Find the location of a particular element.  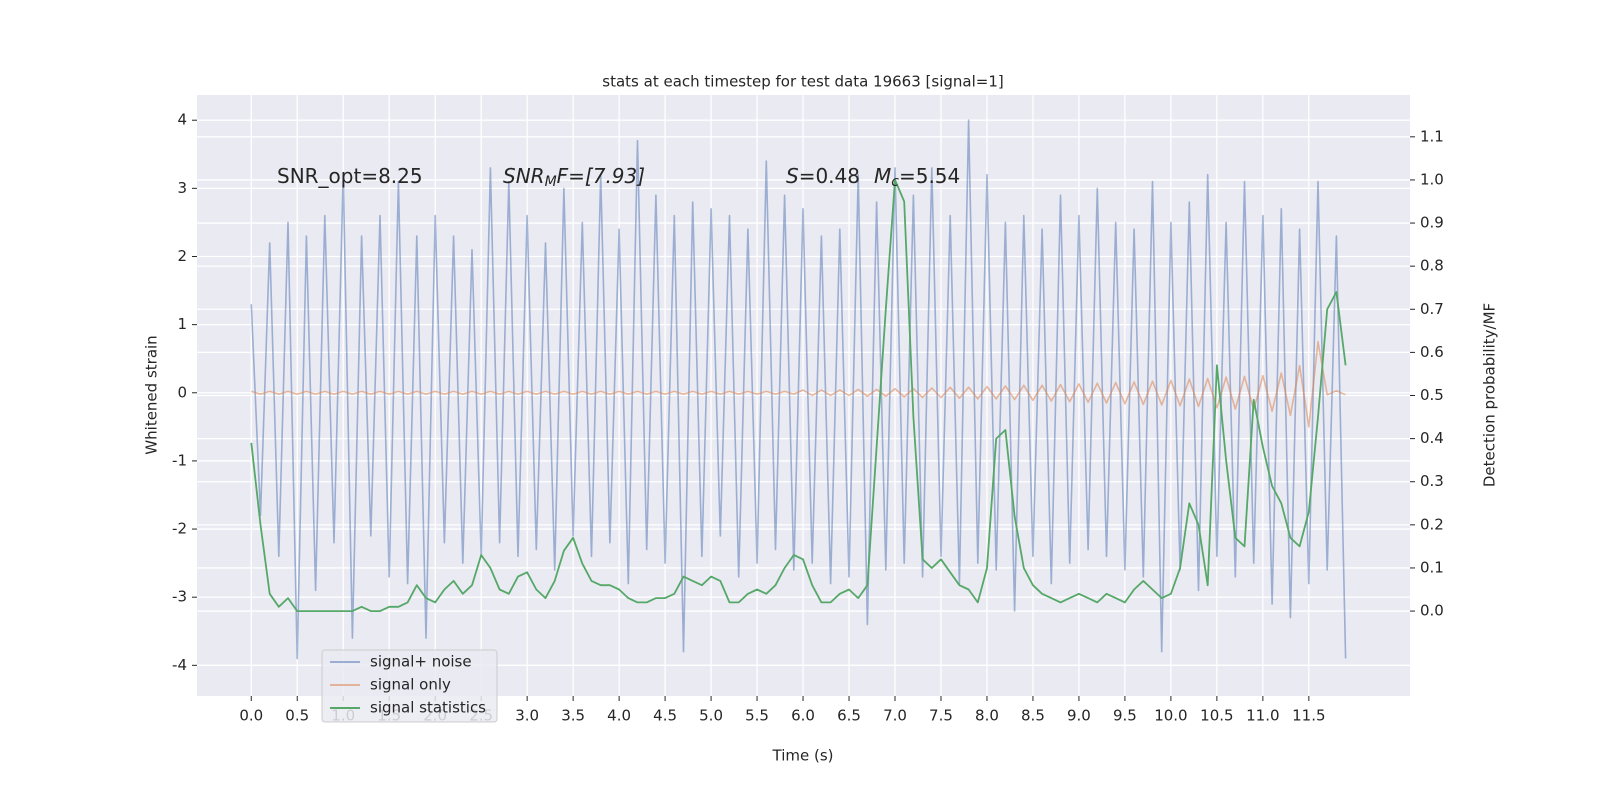

annotation-text: SNR_opt=8.25 is located at coordinates (350, 176).